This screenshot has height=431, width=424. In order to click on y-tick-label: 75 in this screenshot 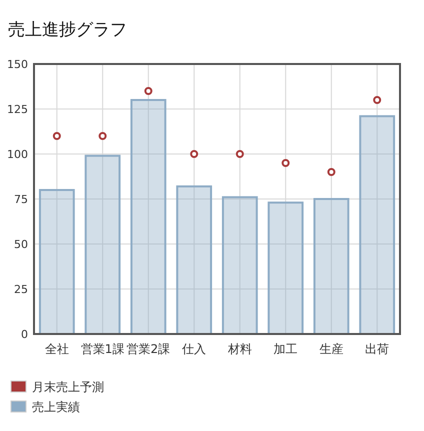, I will do `click(21, 199)`.